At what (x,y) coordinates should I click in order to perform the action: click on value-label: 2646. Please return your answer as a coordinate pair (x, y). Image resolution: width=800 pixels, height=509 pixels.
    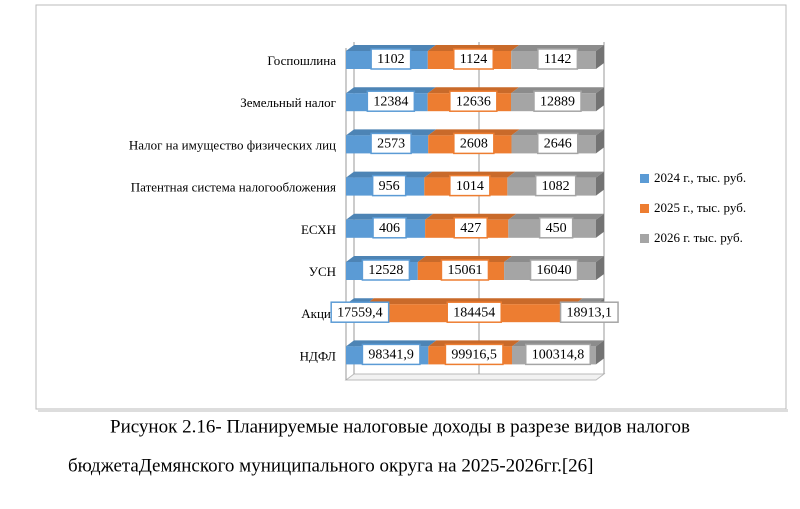
    Looking at the image, I should click on (558, 144).